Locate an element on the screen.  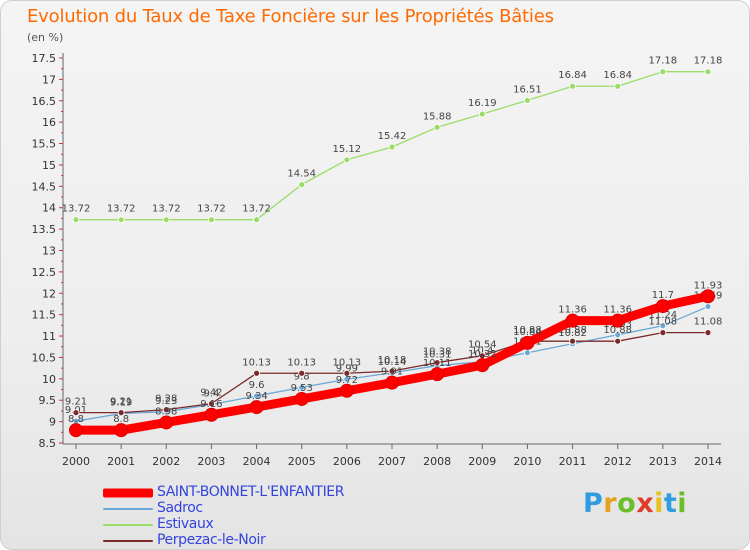
logo-letter: t is located at coordinates (670, 503).